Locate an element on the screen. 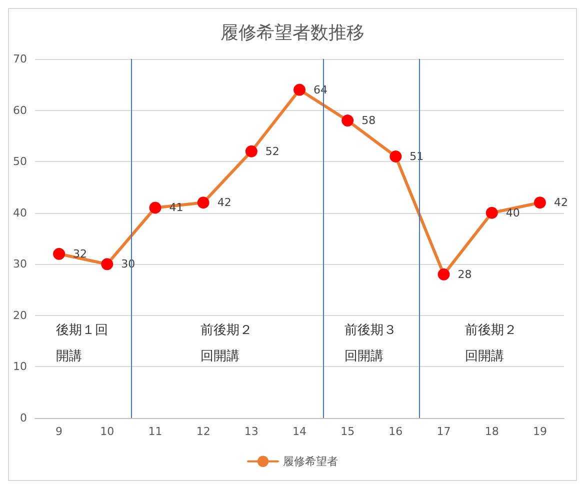 This screenshot has width=583, height=487. x-tick-label: 10 is located at coordinates (107, 431).